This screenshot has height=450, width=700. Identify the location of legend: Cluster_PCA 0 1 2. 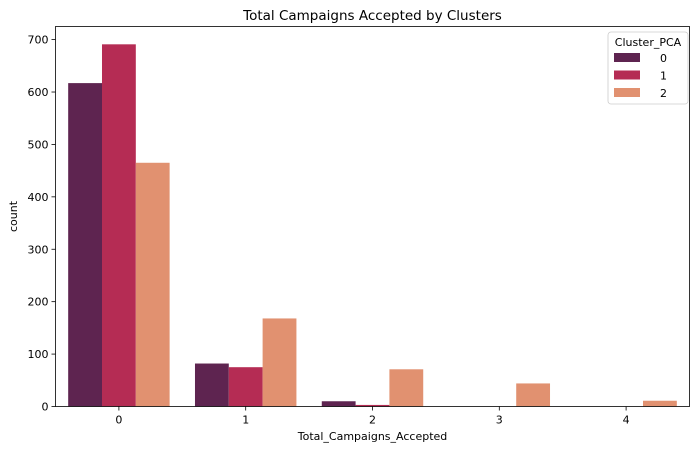
(648, 68).